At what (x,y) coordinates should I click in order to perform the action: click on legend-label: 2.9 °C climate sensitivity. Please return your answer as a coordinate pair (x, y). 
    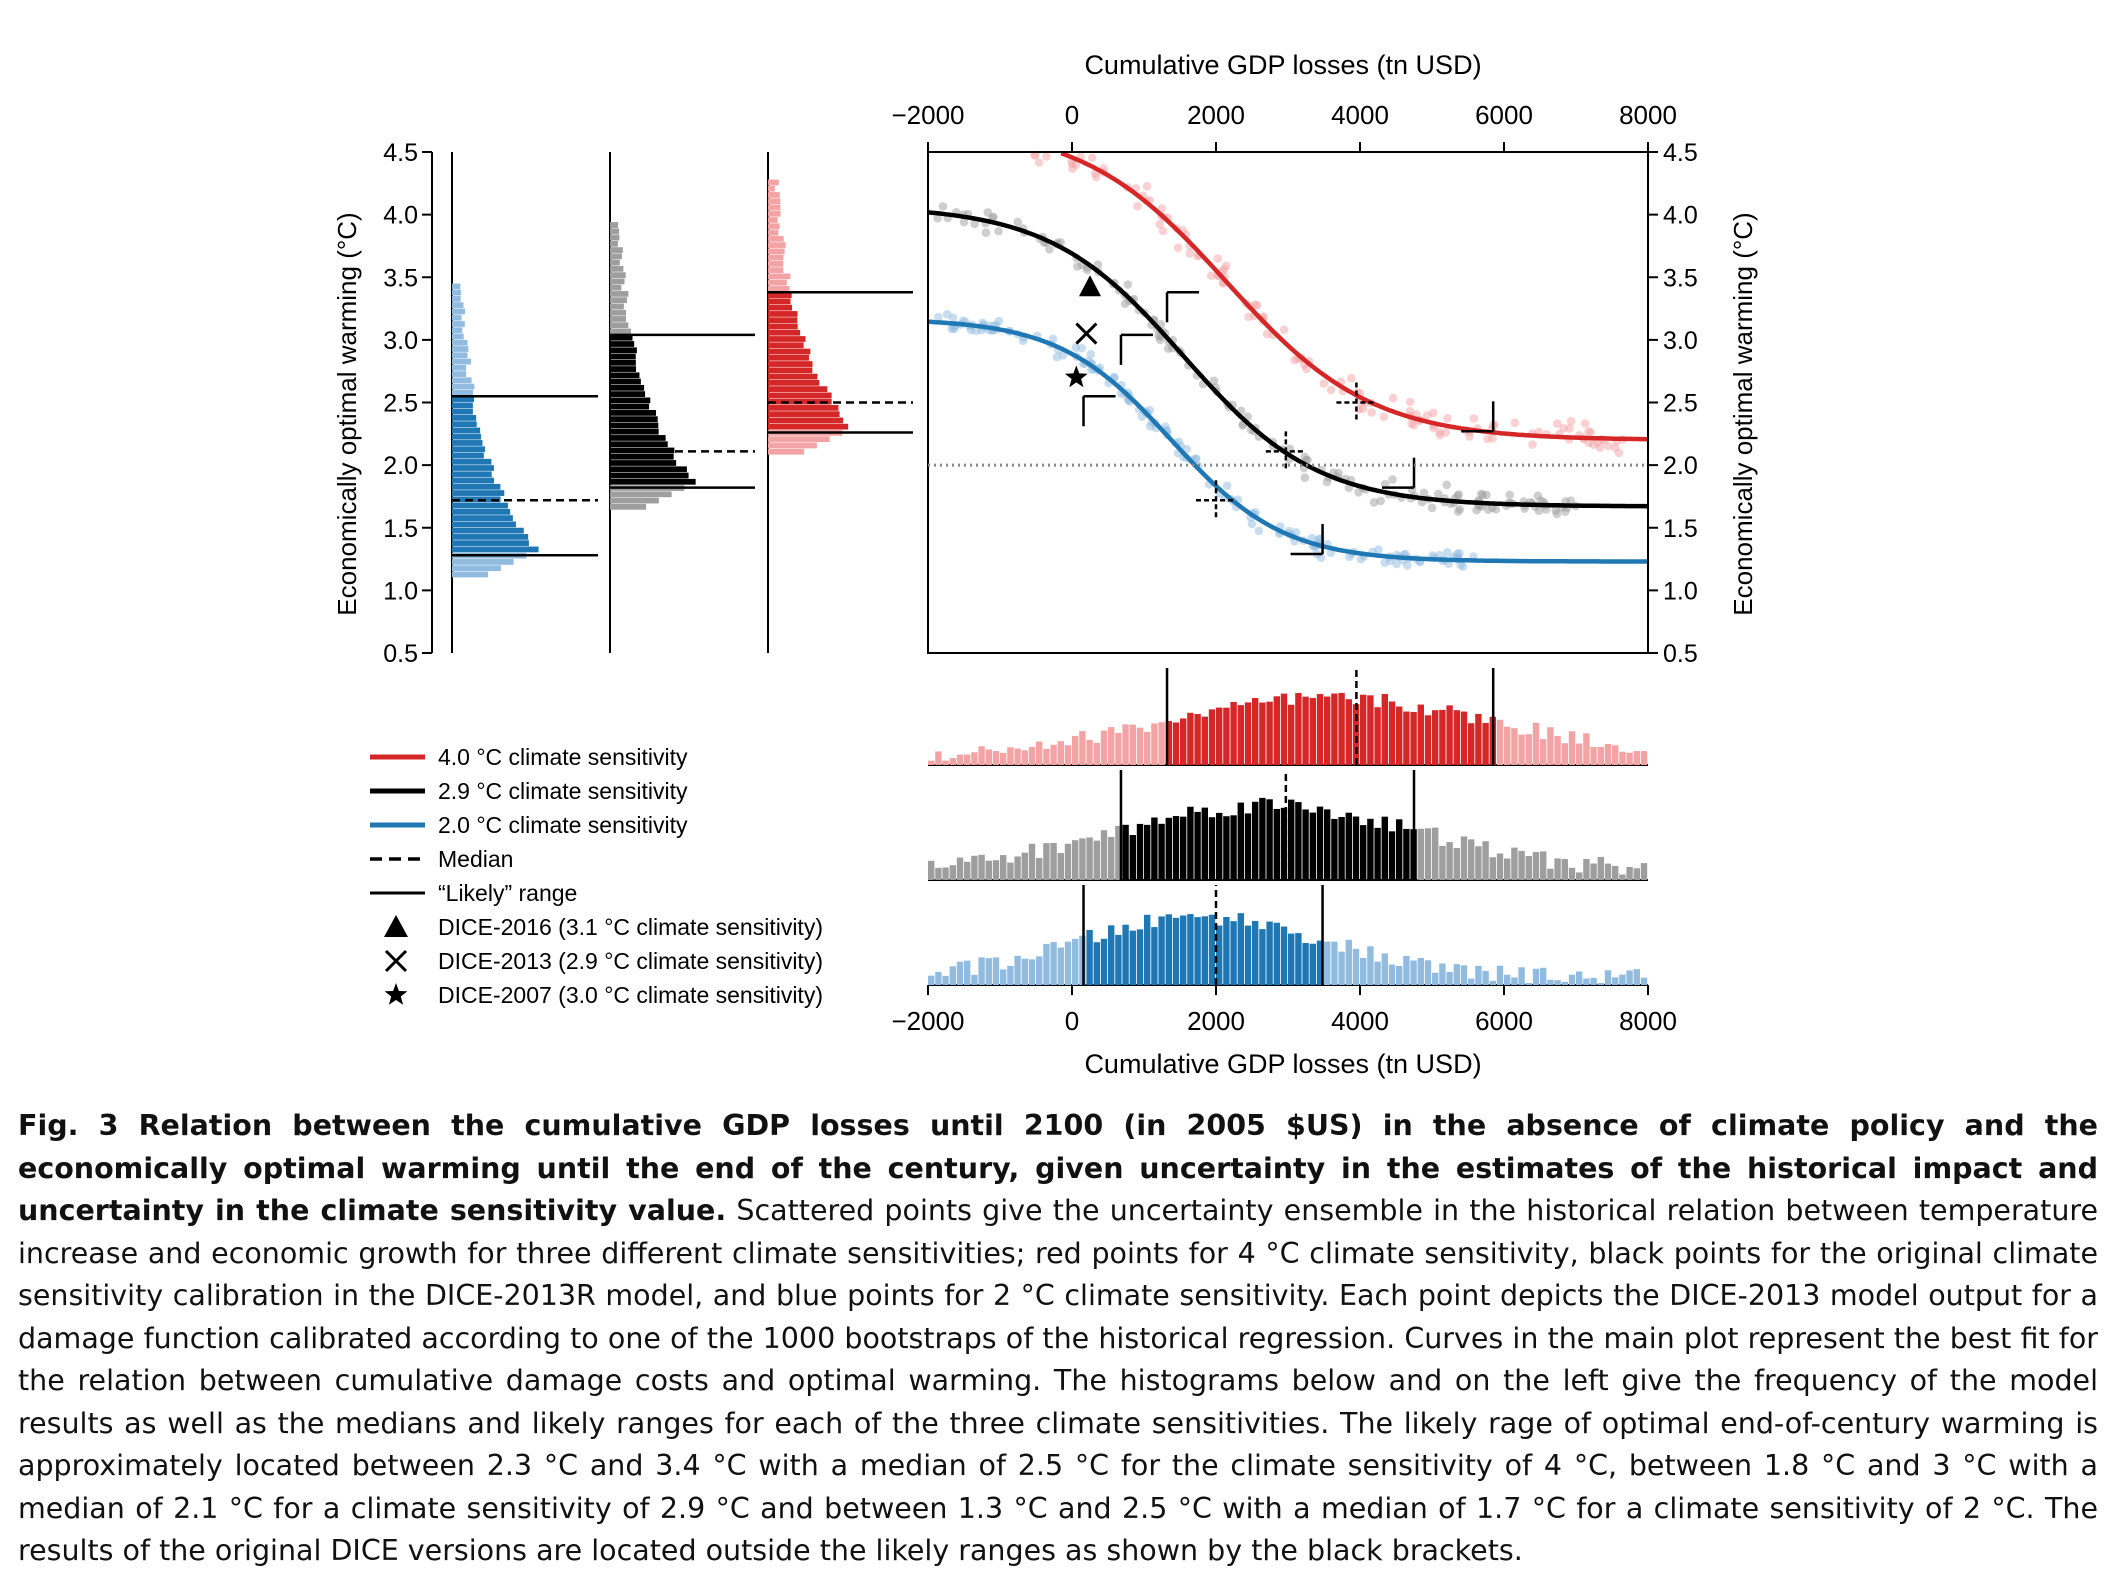
    Looking at the image, I should click on (563, 791).